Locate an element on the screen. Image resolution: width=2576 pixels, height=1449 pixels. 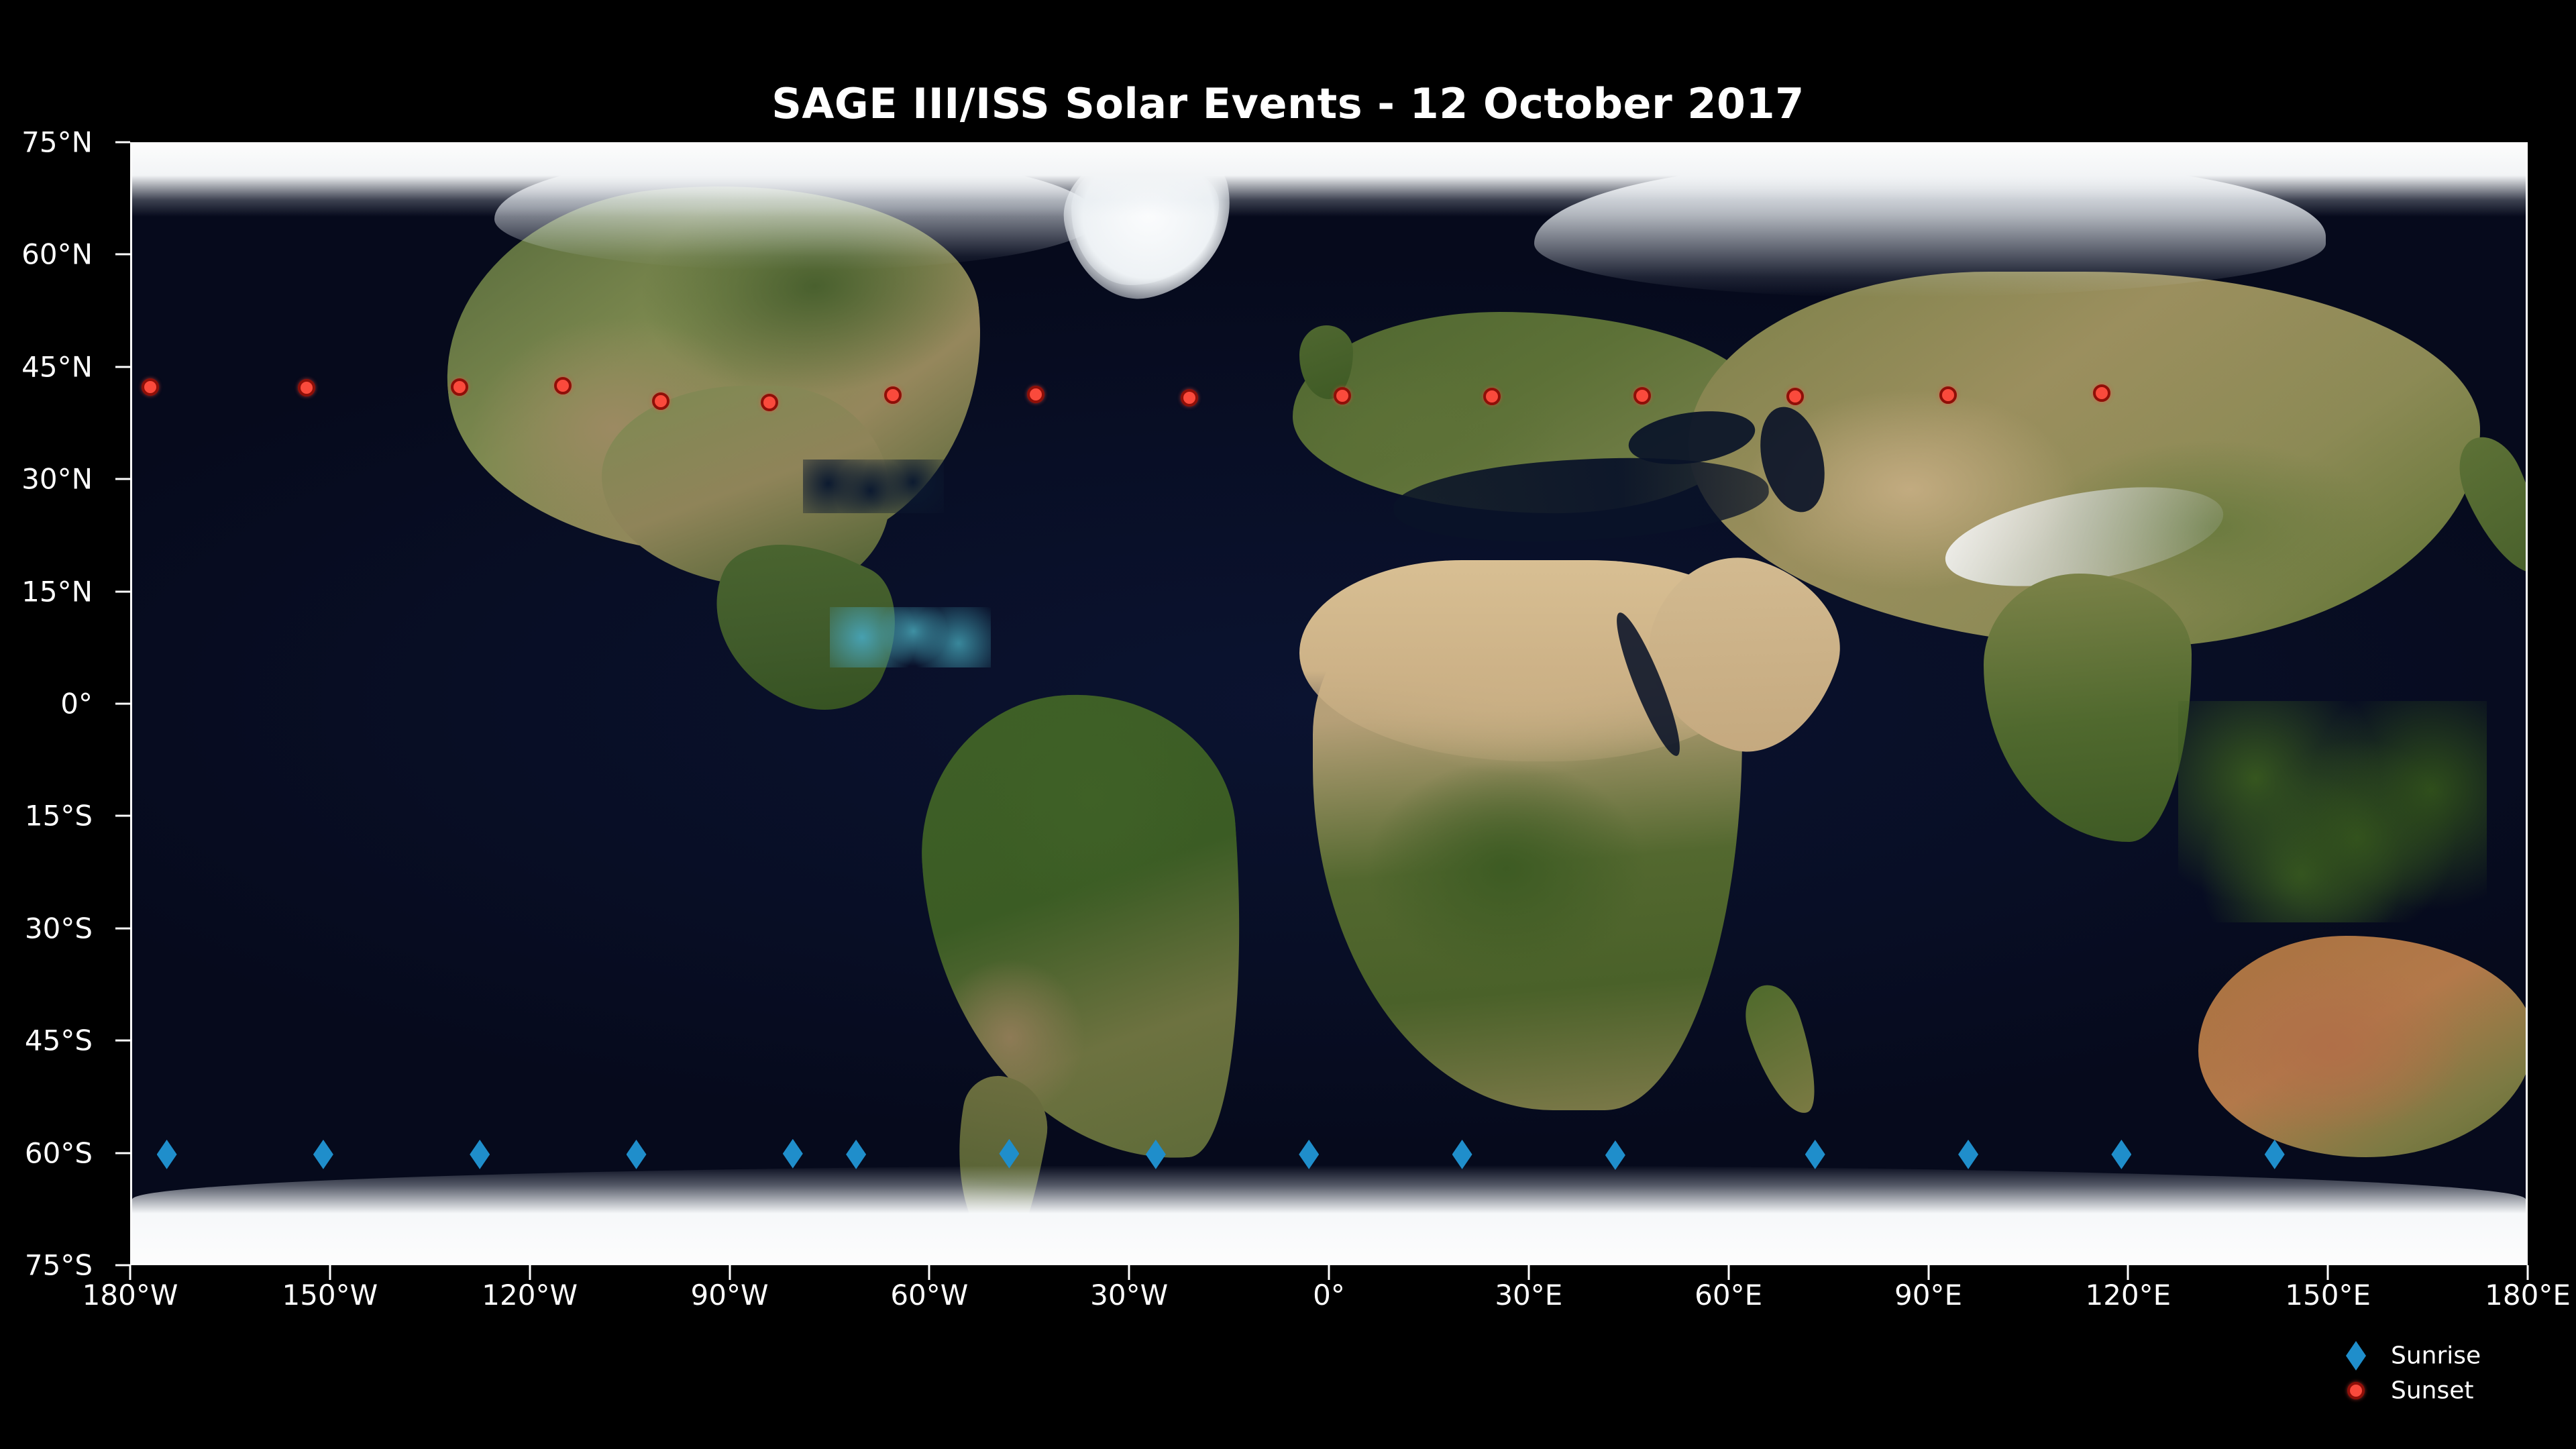
legend: Sunrise Sunset is located at coordinates (2451, 1373).